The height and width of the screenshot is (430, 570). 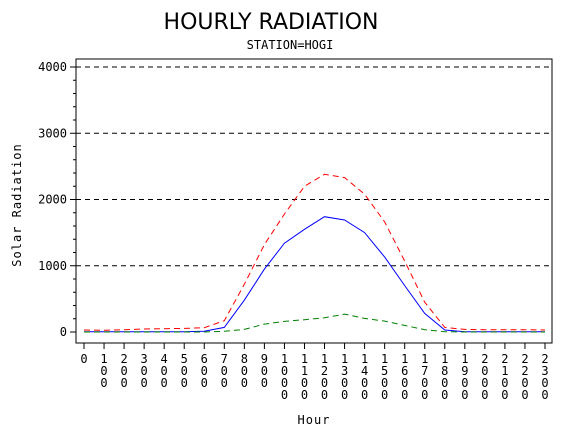 What do you see at coordinates (57, 199) in the screenshot?
I see `y-axis: 0 1000 2000 3000 4000` at bounding box center [57, 199].